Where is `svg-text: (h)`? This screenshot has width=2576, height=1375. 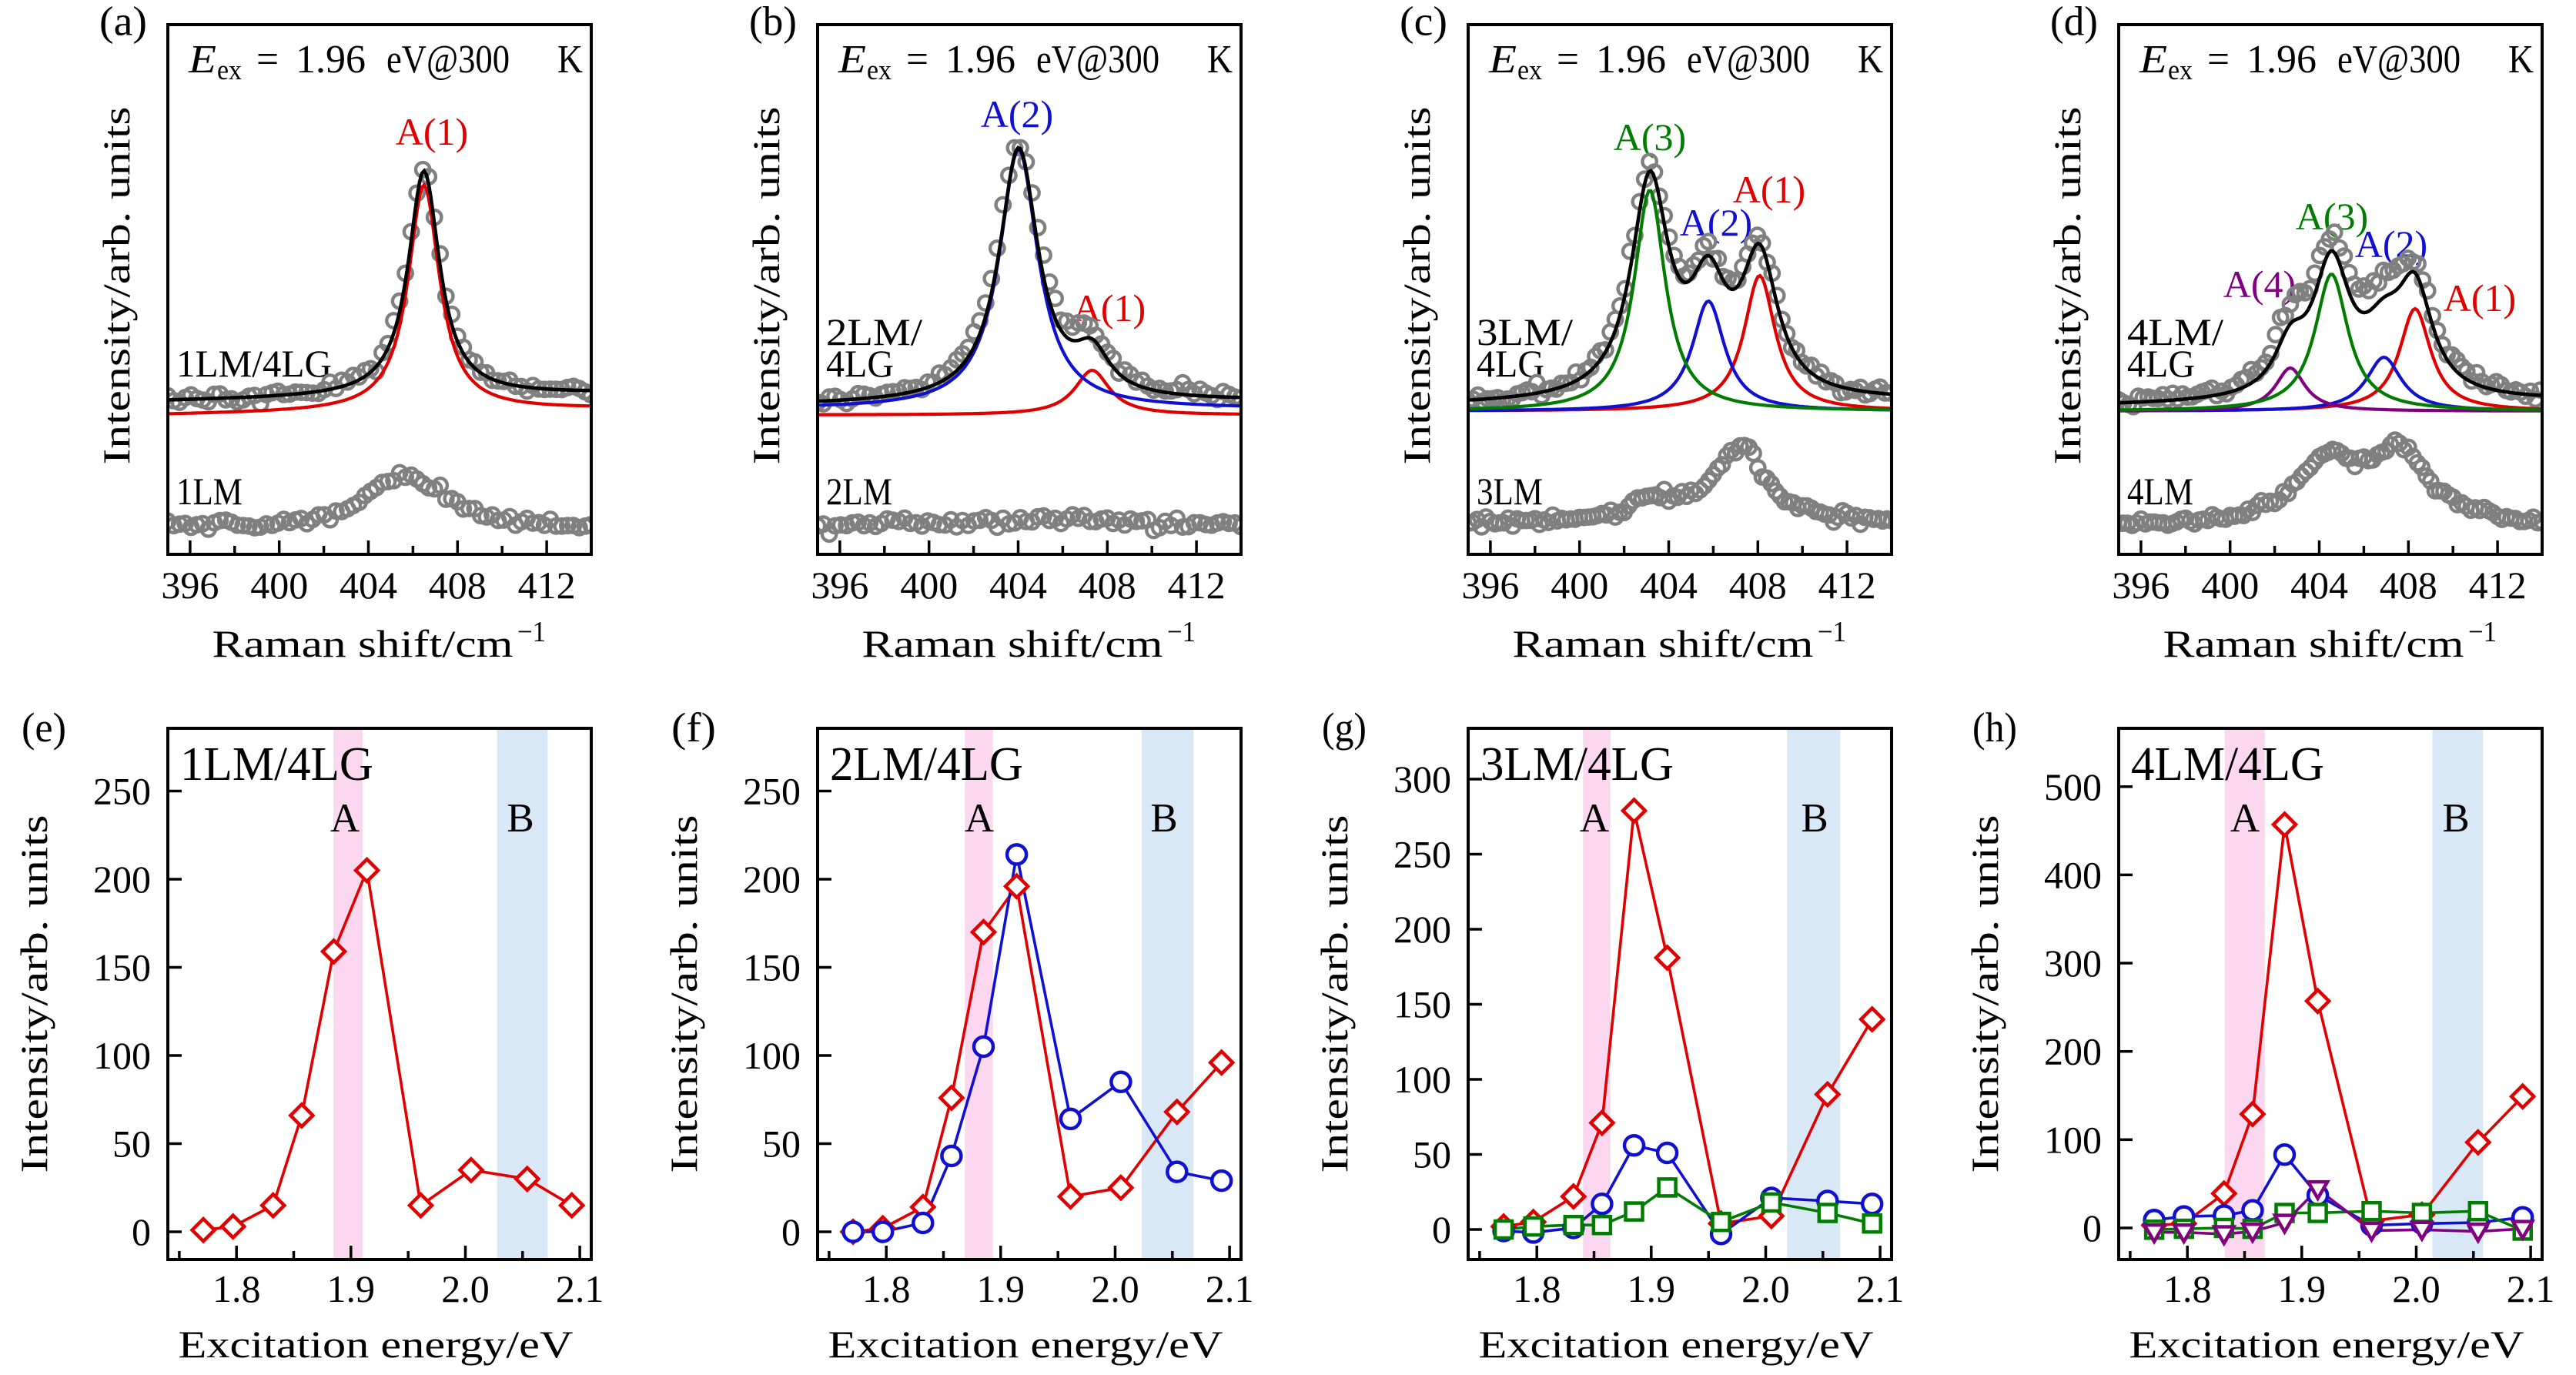 svg-text: (h) is located at coordinates (1995, 727).